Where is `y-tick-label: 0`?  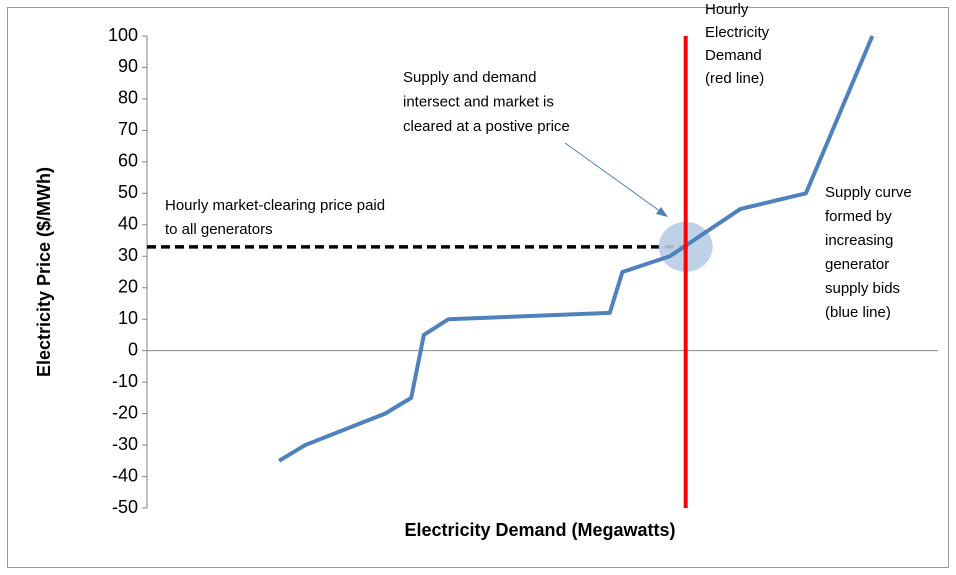
y-tick-label: 0 is located at coordinates (133, 349).